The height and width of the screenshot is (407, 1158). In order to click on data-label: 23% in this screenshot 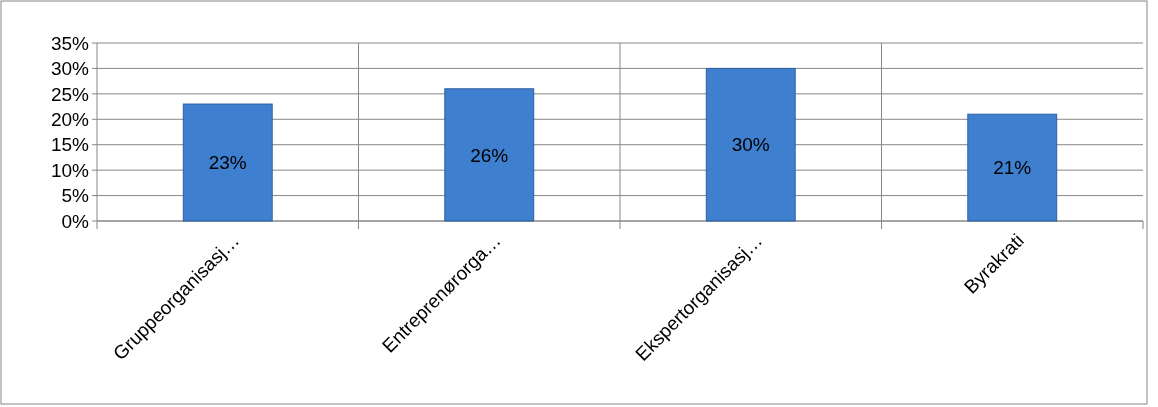, I will do `click(227, 163)`.